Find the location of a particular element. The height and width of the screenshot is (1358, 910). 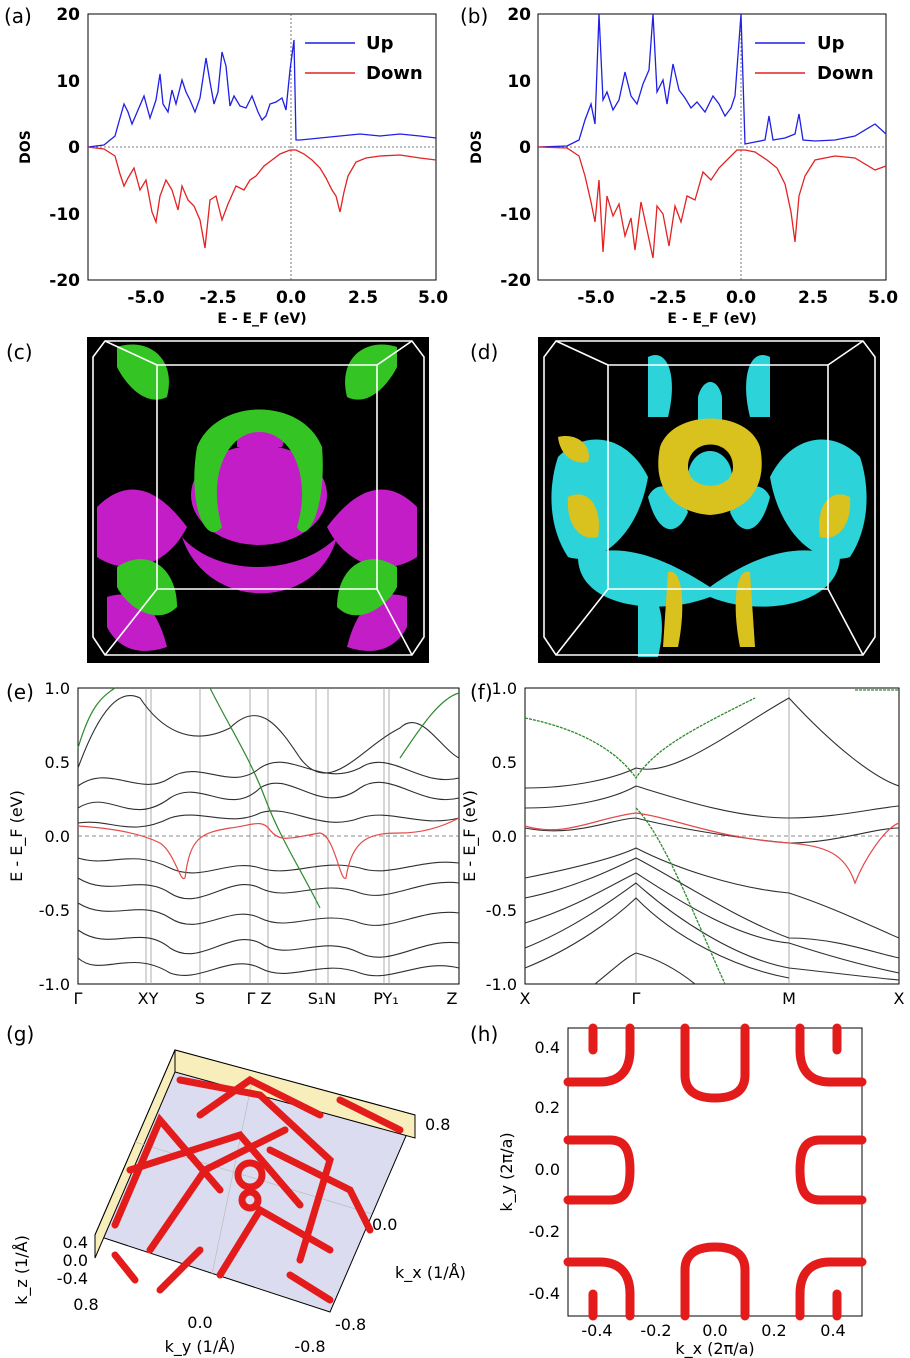

kx-tick-2: -0.8 is located at coordinates (350, 1324).